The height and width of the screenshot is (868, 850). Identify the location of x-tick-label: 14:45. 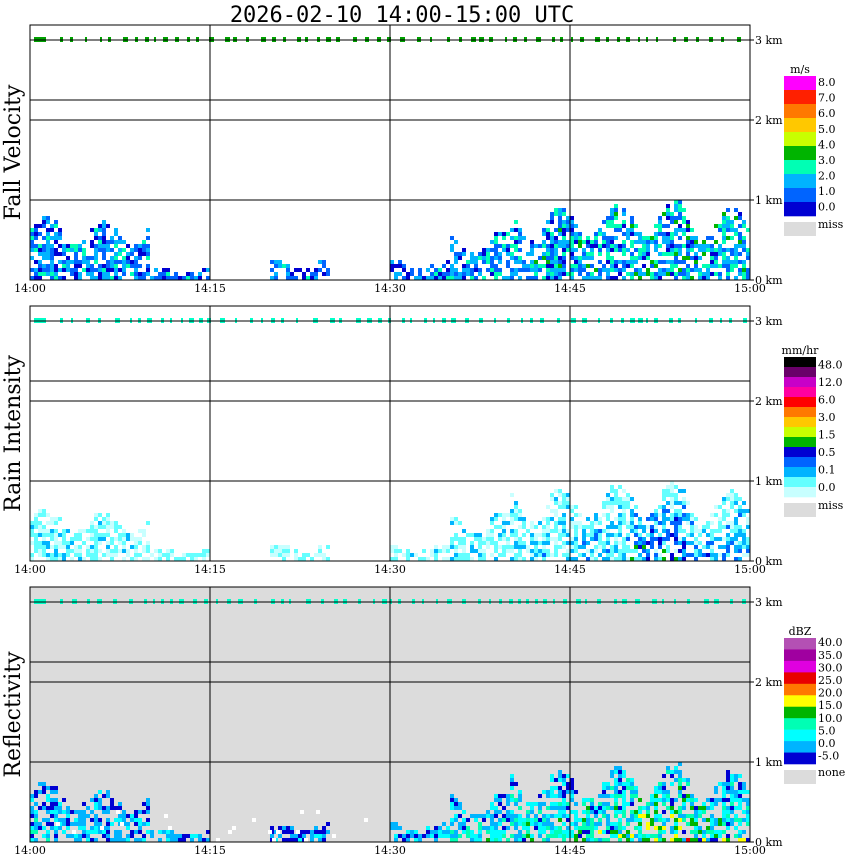
(570, 850).